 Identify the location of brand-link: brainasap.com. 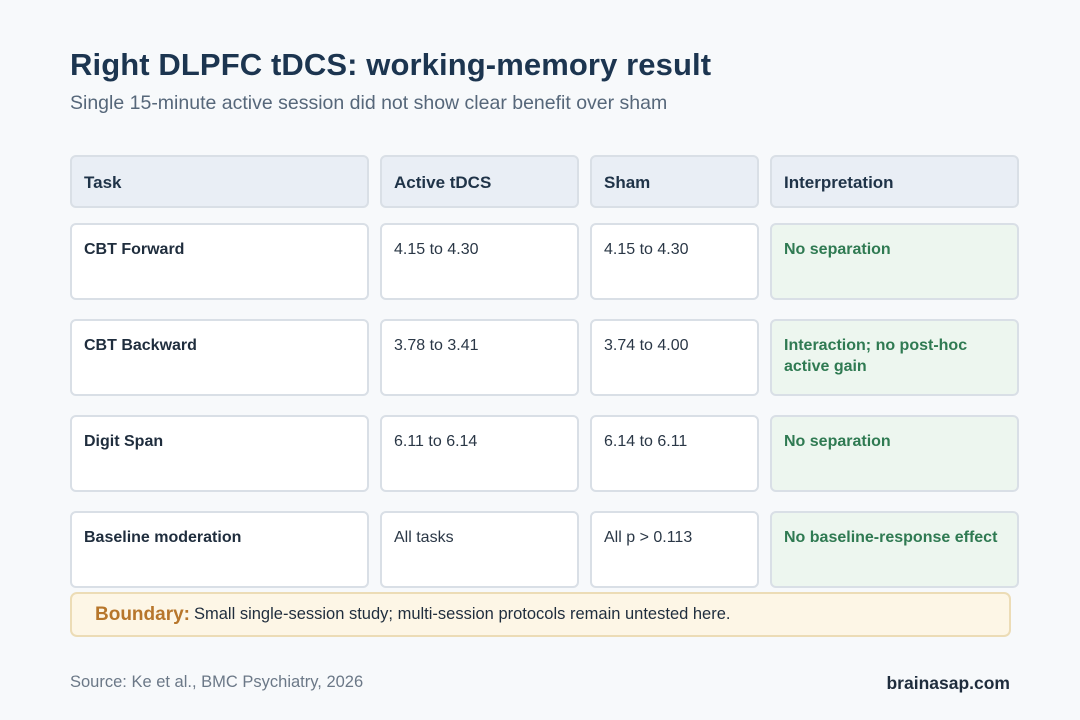
(948, 683).